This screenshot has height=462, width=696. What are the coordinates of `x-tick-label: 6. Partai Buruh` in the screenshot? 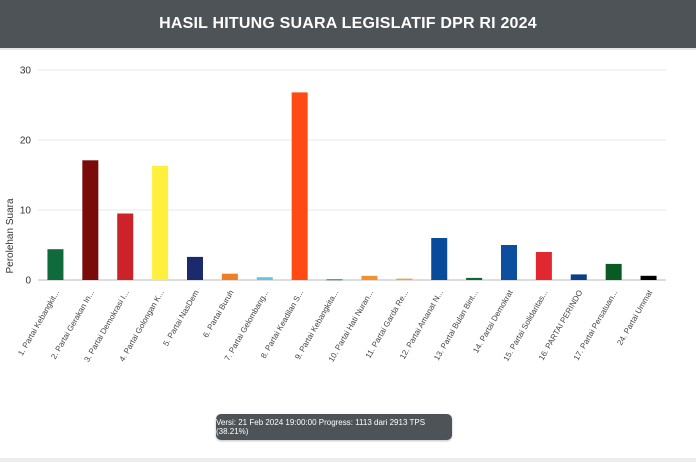 It's located at (218, 314).